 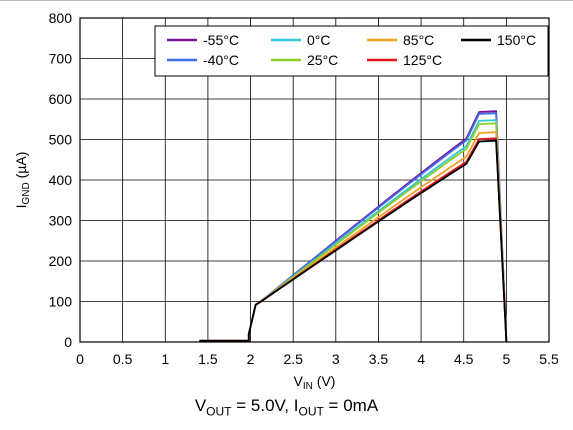 I want to click on x-tick-label: 4, so click(x=421, y=359).